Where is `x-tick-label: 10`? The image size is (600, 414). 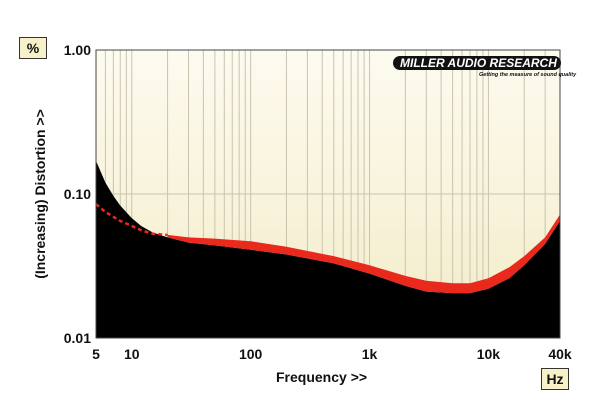 x-tick-label: 10 is located at coordinates (132, 354).